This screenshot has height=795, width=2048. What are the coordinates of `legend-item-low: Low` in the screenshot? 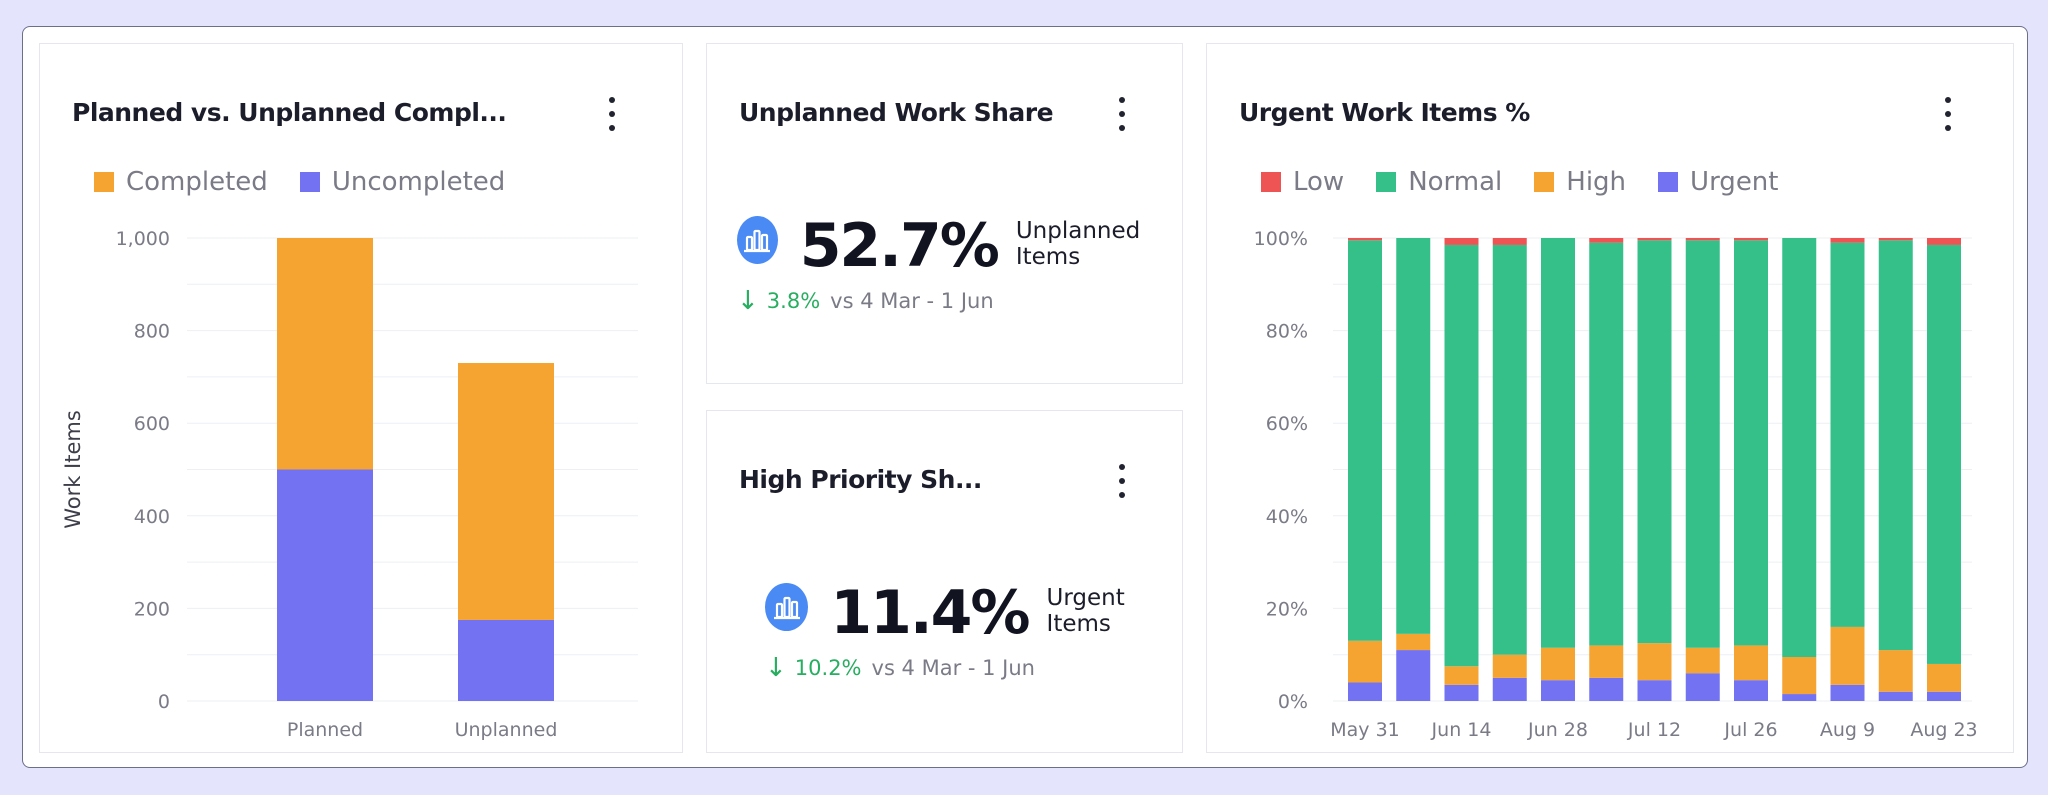 It's located at (1302, 182).